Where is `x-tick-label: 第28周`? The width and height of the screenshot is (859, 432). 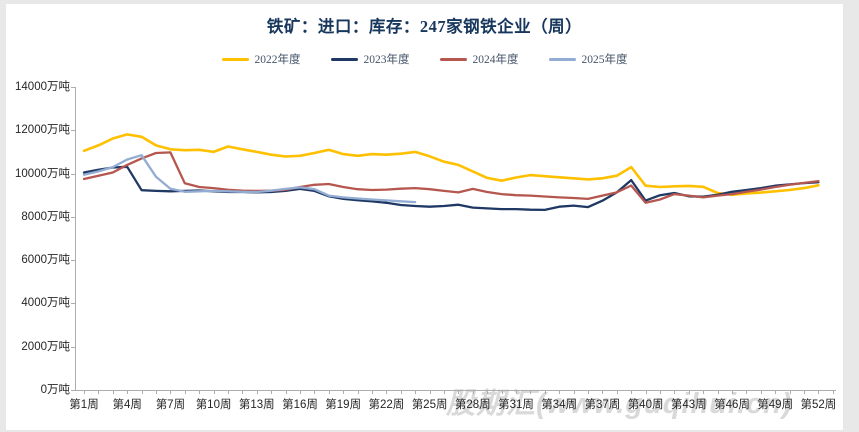
x-tick-label: 第28周 is located at coordinates (472, 405).